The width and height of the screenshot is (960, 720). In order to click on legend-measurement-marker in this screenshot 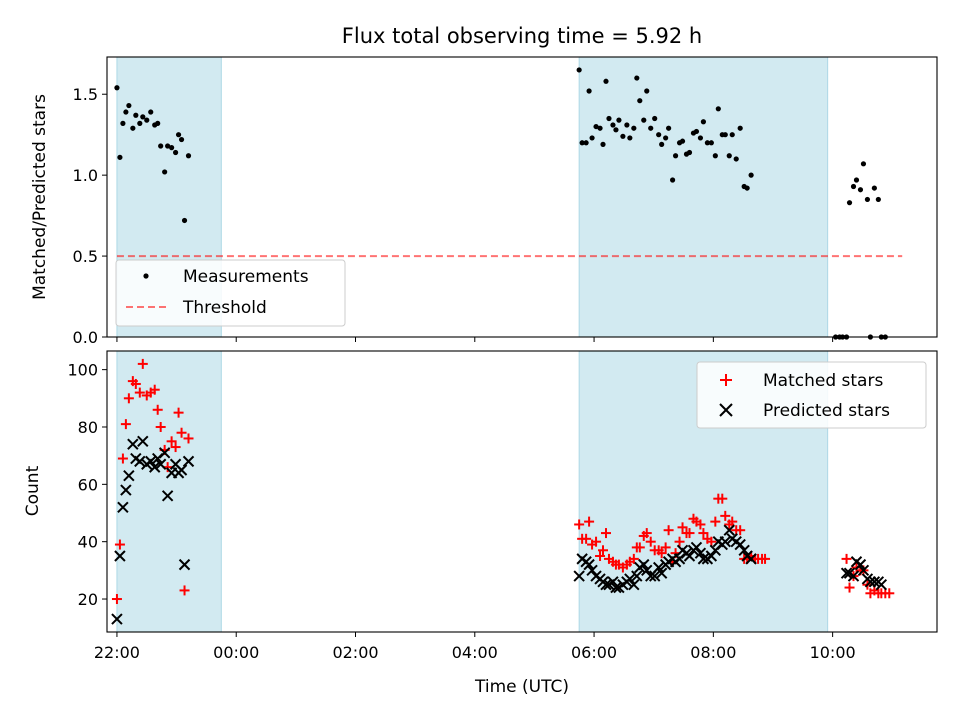, I will do `click(146, 276)`.